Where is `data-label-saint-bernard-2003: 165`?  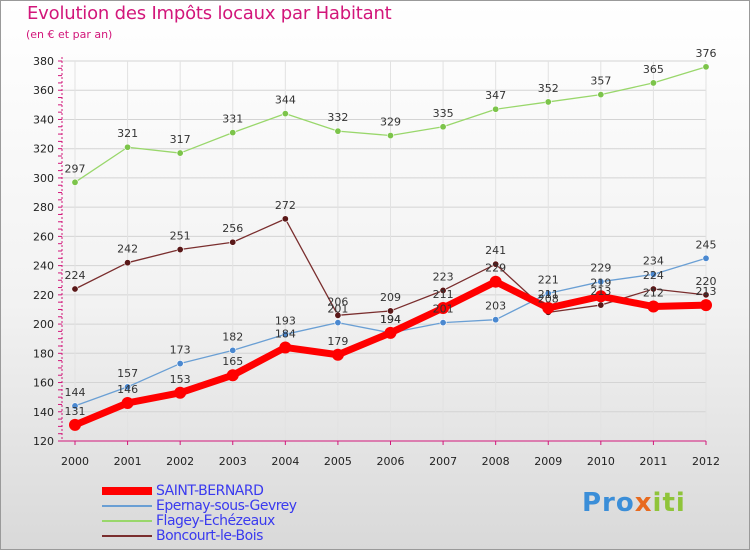
data-label-saint-bernard-2003: 165 is located at coordinates (232, 361).